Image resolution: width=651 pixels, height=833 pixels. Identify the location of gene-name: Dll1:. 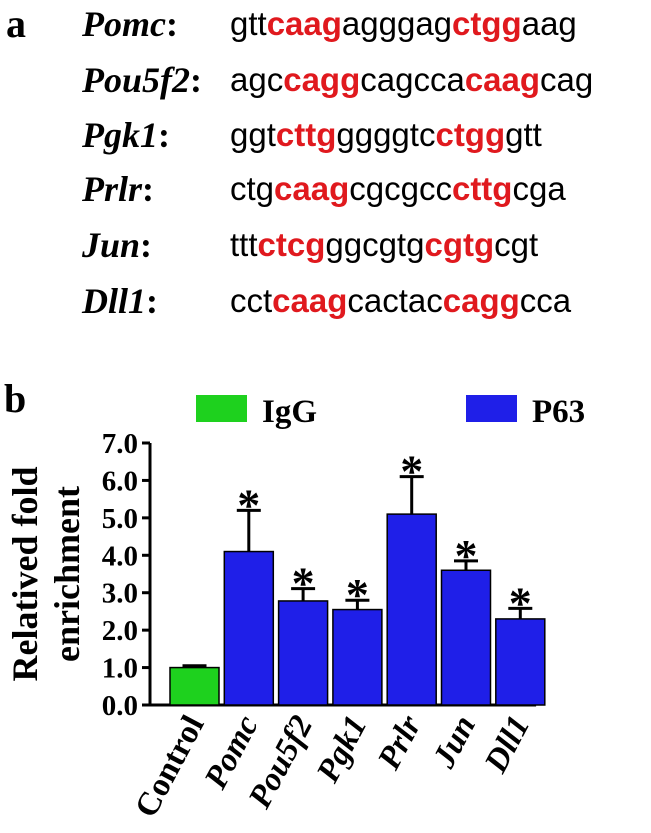
(120, 301).